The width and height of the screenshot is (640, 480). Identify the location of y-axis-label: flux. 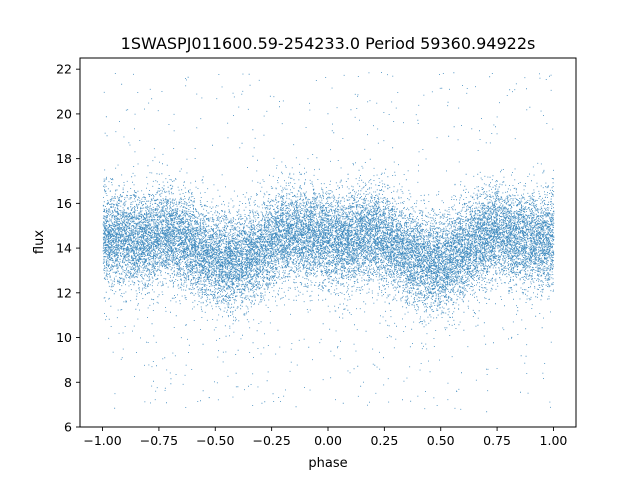
(39, 242).